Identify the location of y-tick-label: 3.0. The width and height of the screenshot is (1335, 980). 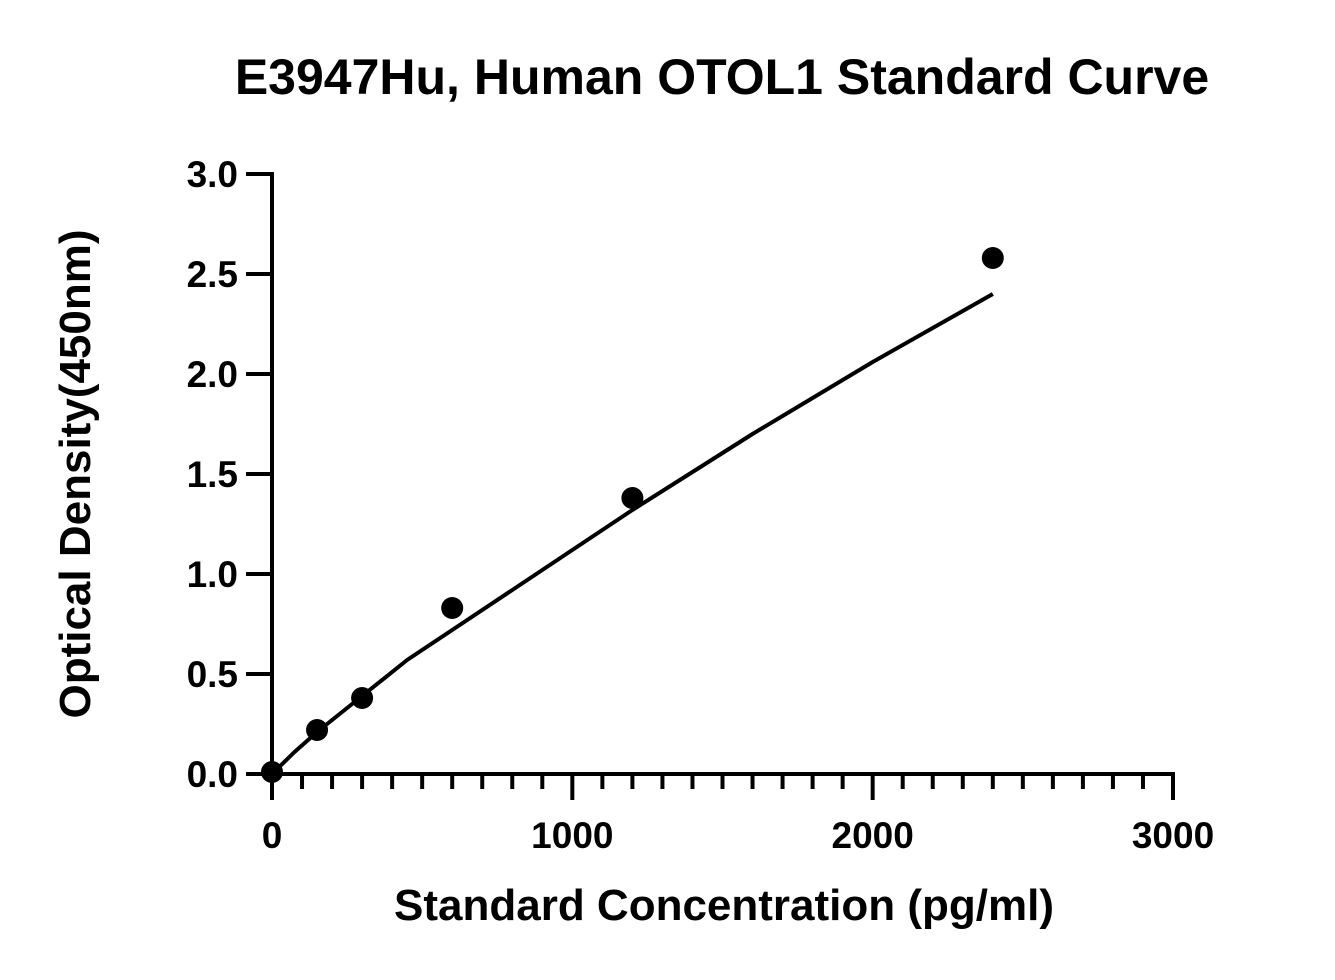
(212, 174).